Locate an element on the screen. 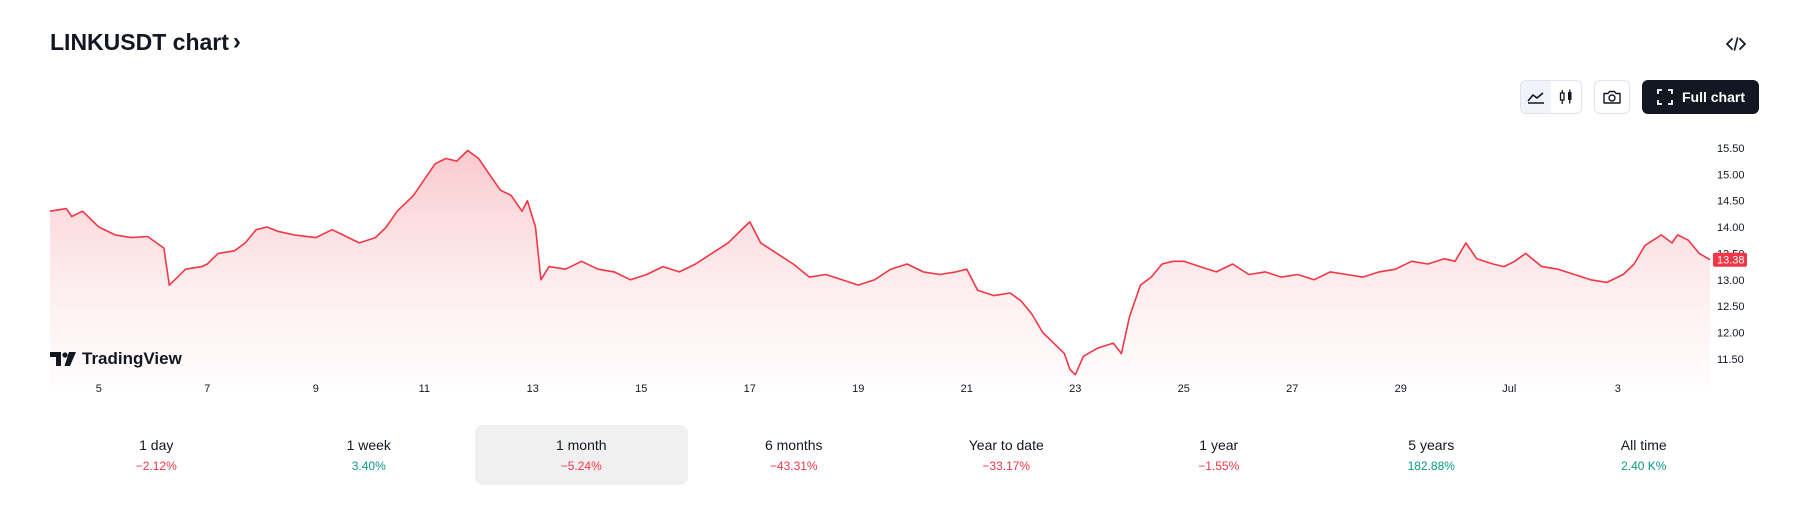  area-style-button is located at coordinates (1536, 97).